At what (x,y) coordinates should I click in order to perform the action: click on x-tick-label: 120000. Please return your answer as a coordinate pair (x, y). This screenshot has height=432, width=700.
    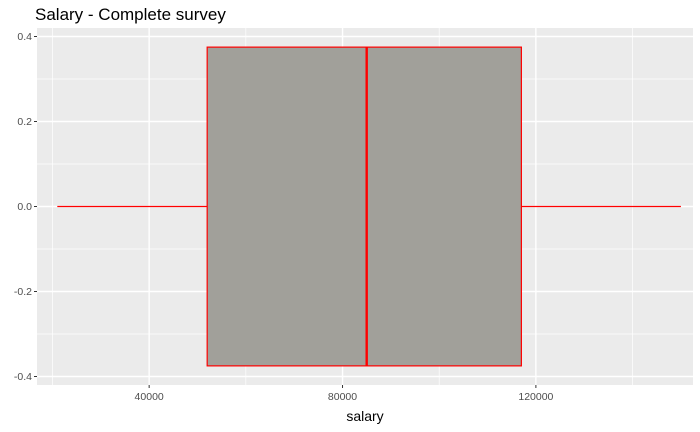
    Looking at the image, I should click on (535, 397).